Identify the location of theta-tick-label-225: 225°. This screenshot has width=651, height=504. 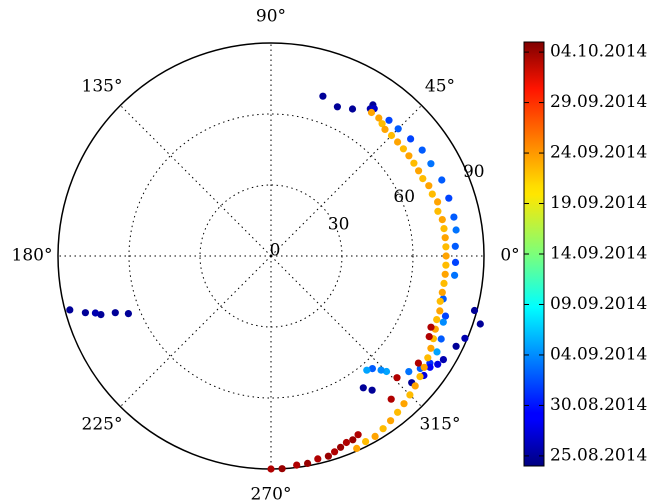
(102, 425).